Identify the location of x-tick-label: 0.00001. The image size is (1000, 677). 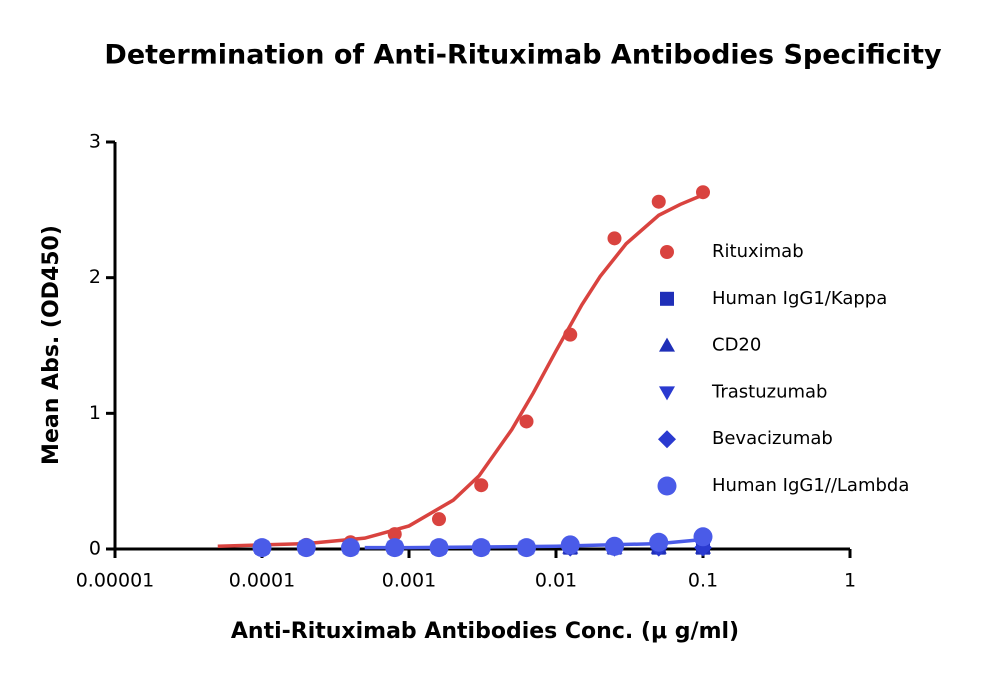
(115, 581).